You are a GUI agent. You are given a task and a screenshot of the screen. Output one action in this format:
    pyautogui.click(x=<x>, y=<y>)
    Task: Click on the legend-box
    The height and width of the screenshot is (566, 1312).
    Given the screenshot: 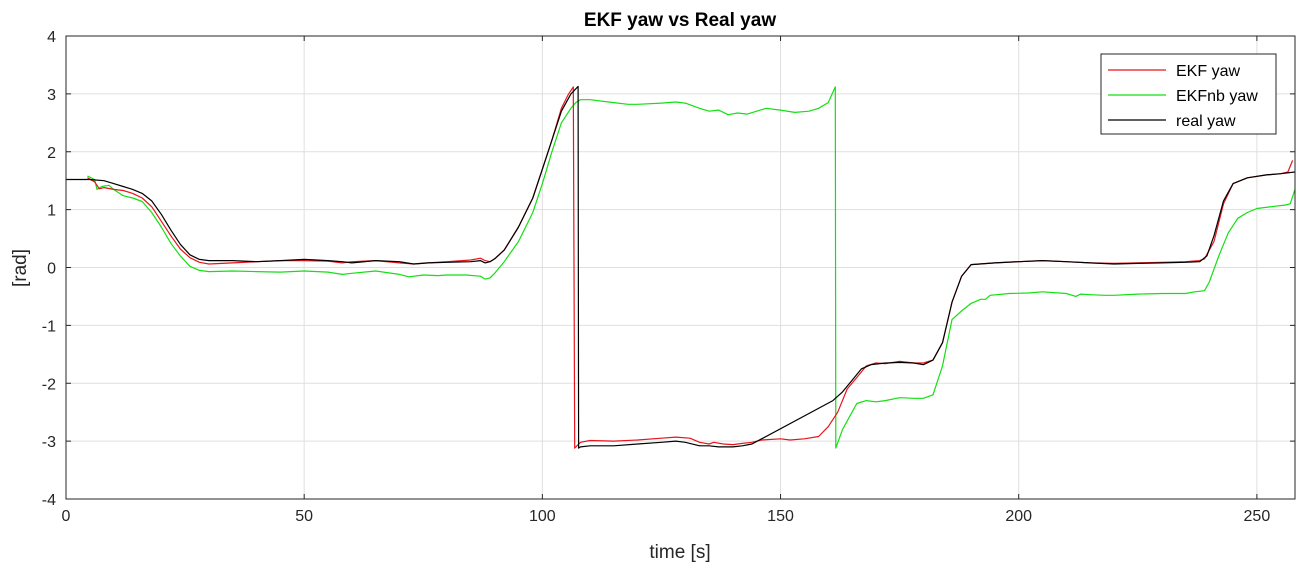 What is the action you would take?
    pyautogui.click(x=1188, y=94)
    